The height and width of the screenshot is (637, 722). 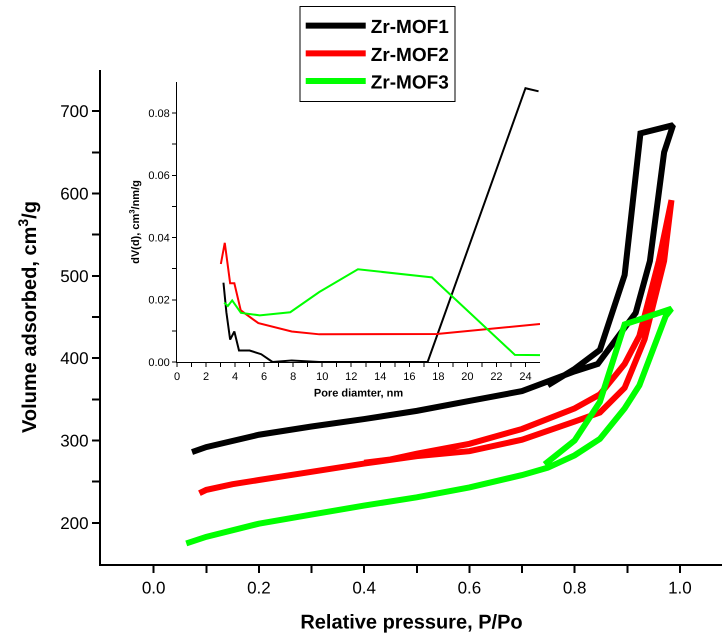 I want to click on legend-label: Zr-MOF3, so click(x=409, y=83).